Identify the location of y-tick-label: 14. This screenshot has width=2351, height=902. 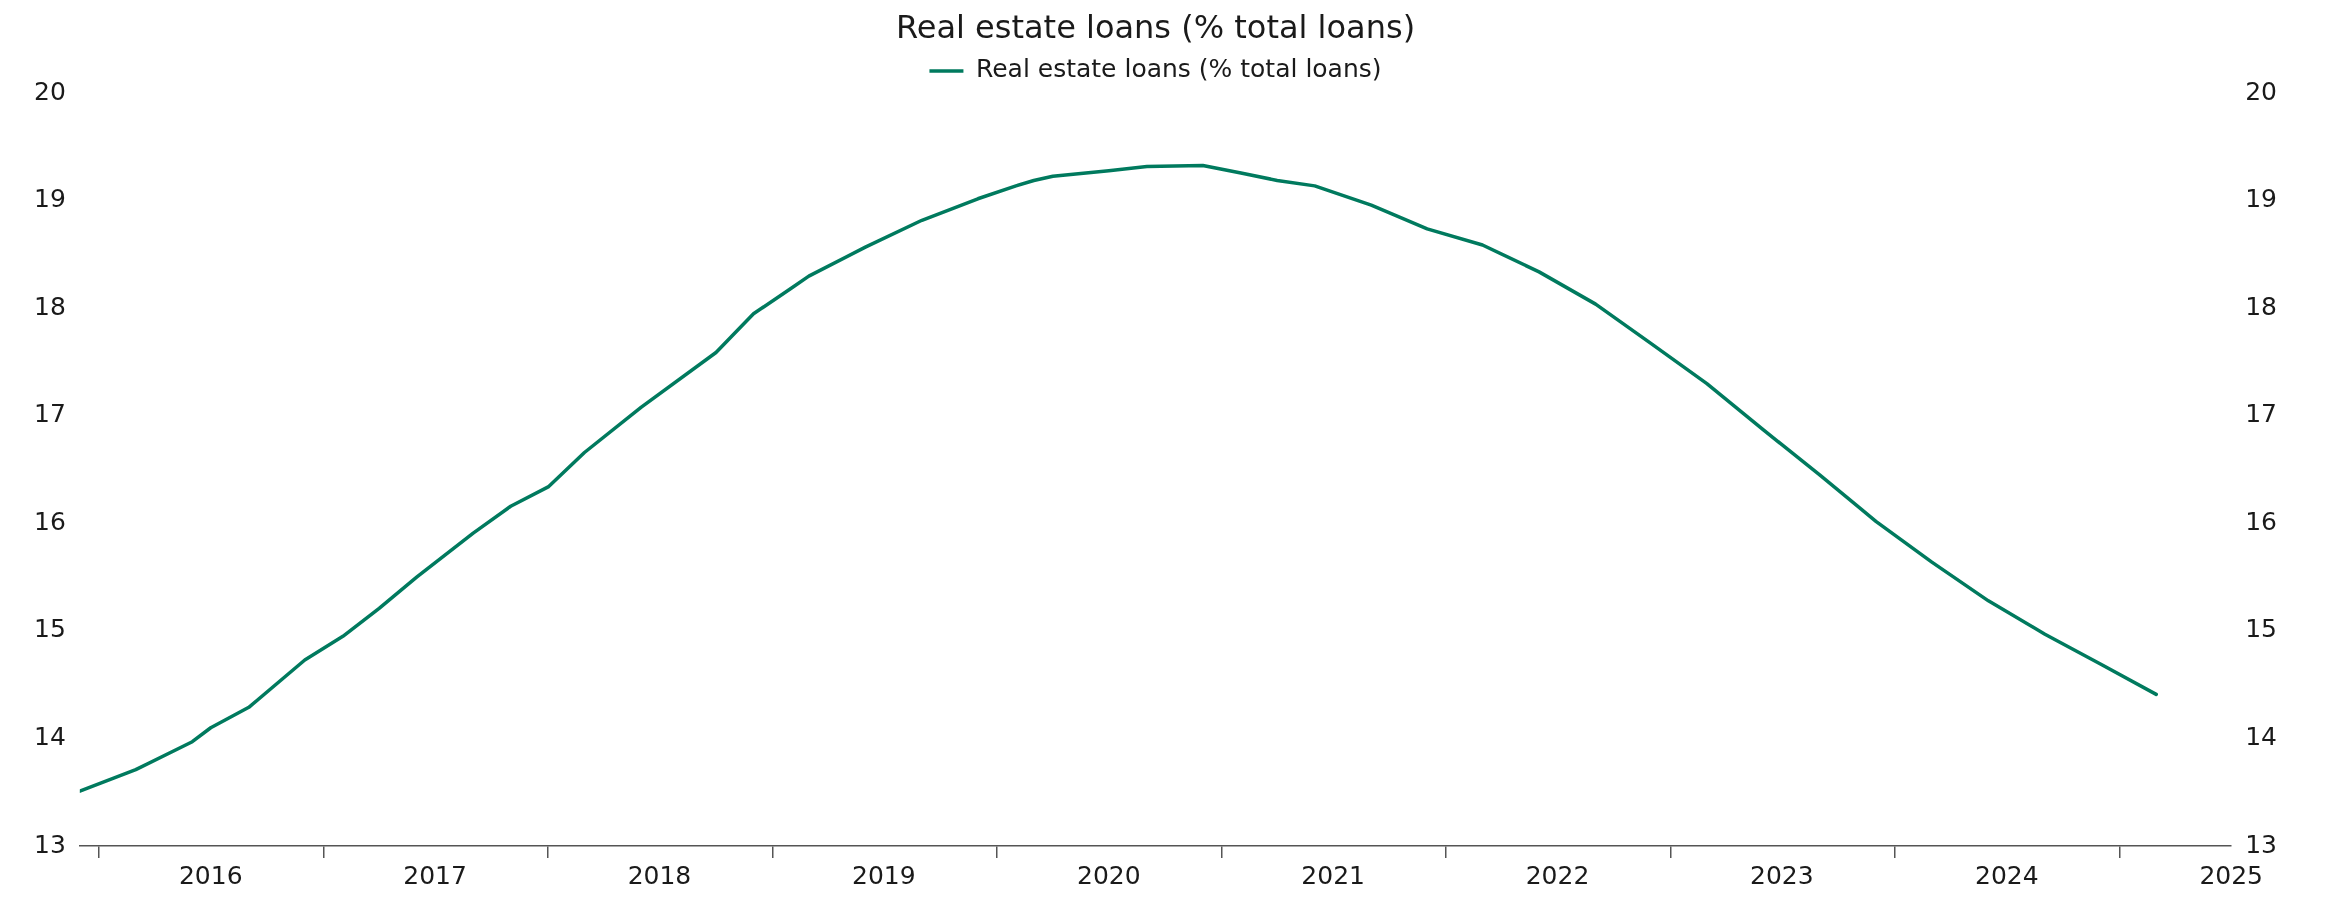
(50, 736).